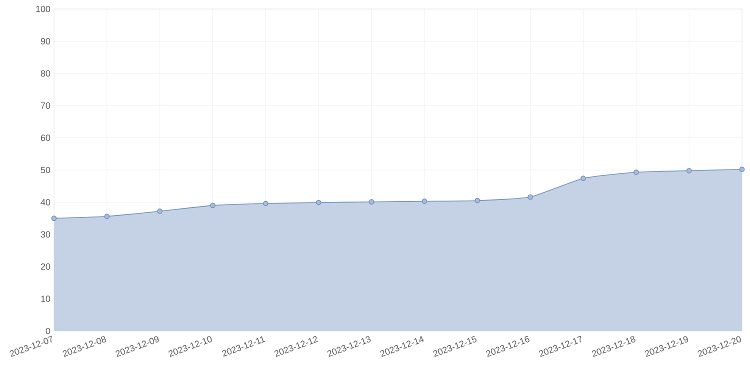 The height and width of the screenshot is (375, 750). What do you see at coordinates (48, 331) in the screenshot?
I see `y-tick-label: 0` at bounding box center [48, 331].